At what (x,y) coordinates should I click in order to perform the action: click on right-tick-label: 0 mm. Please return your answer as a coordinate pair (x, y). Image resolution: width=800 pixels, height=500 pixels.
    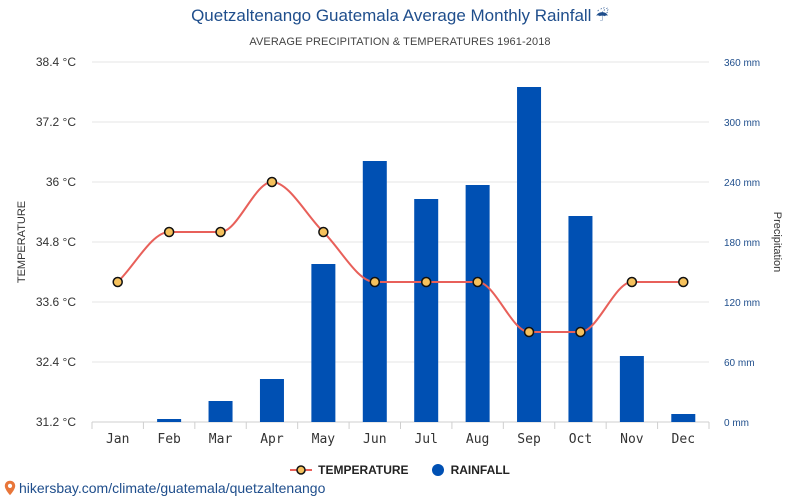
    Looking at the image, I should click on (736, 423).